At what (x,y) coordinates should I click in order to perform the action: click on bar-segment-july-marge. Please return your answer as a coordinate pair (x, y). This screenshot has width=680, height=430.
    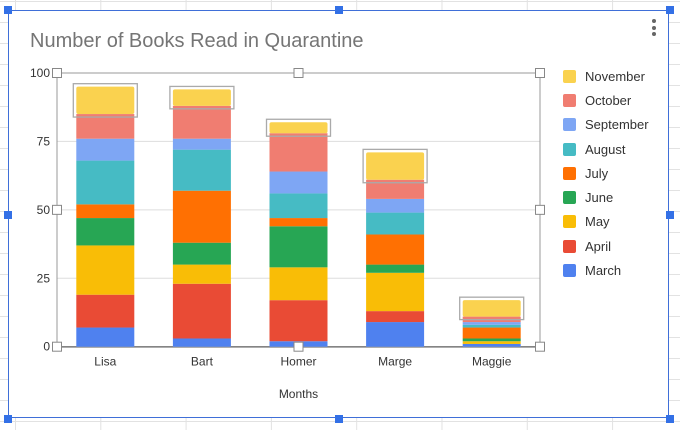
    Looking at the image, I should click on (395, 249).